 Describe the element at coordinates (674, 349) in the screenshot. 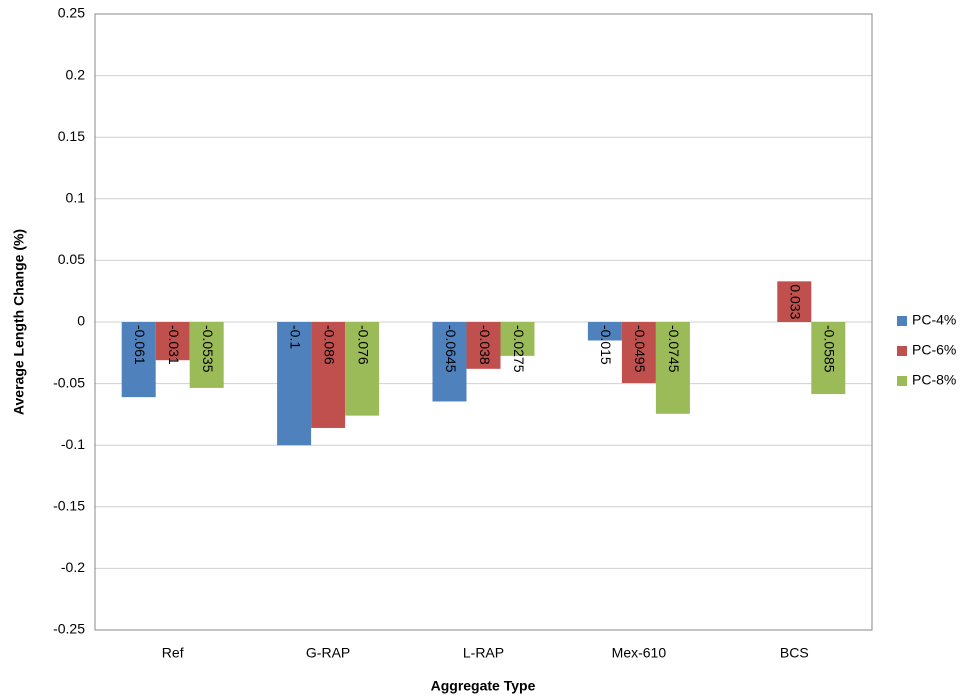

I see `data-label: -0.0745` at that location.